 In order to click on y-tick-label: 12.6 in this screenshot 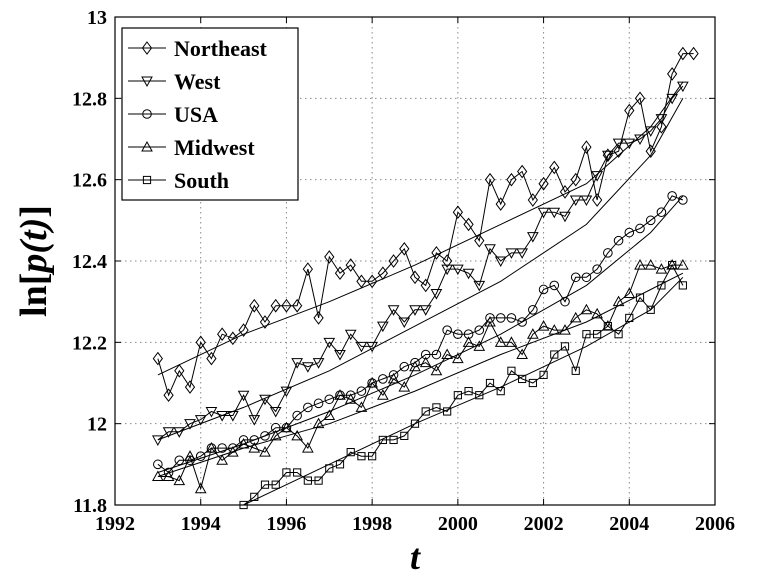, I will do `click(89, 181)`.